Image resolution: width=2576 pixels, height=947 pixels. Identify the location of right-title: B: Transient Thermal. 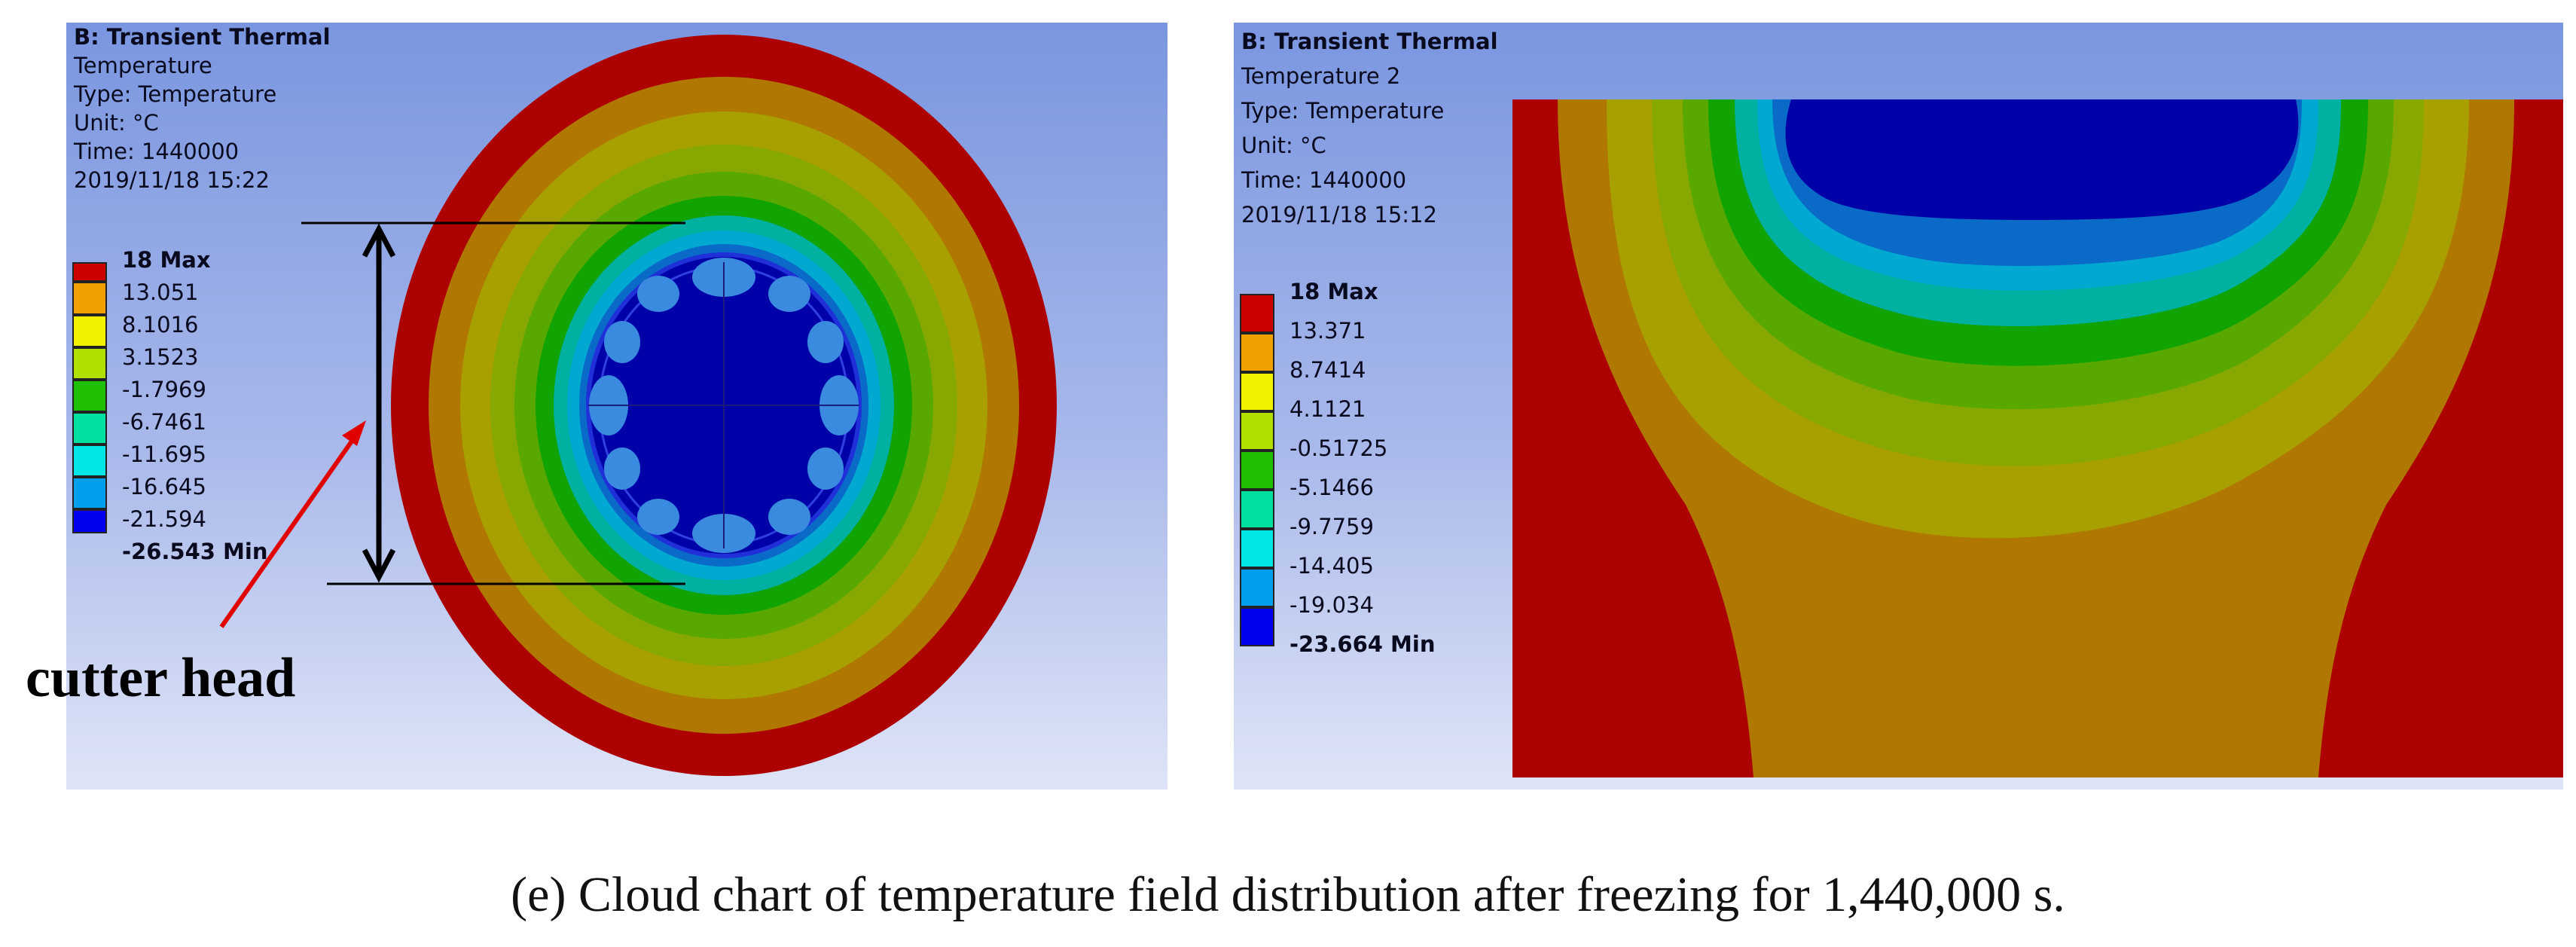
(1370, 41).